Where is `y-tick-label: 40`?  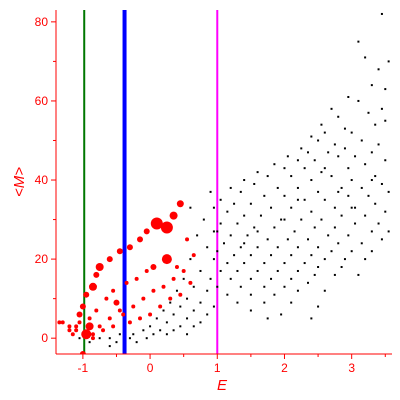
y-tick-label: 40 is located at coordinates (42, 180).